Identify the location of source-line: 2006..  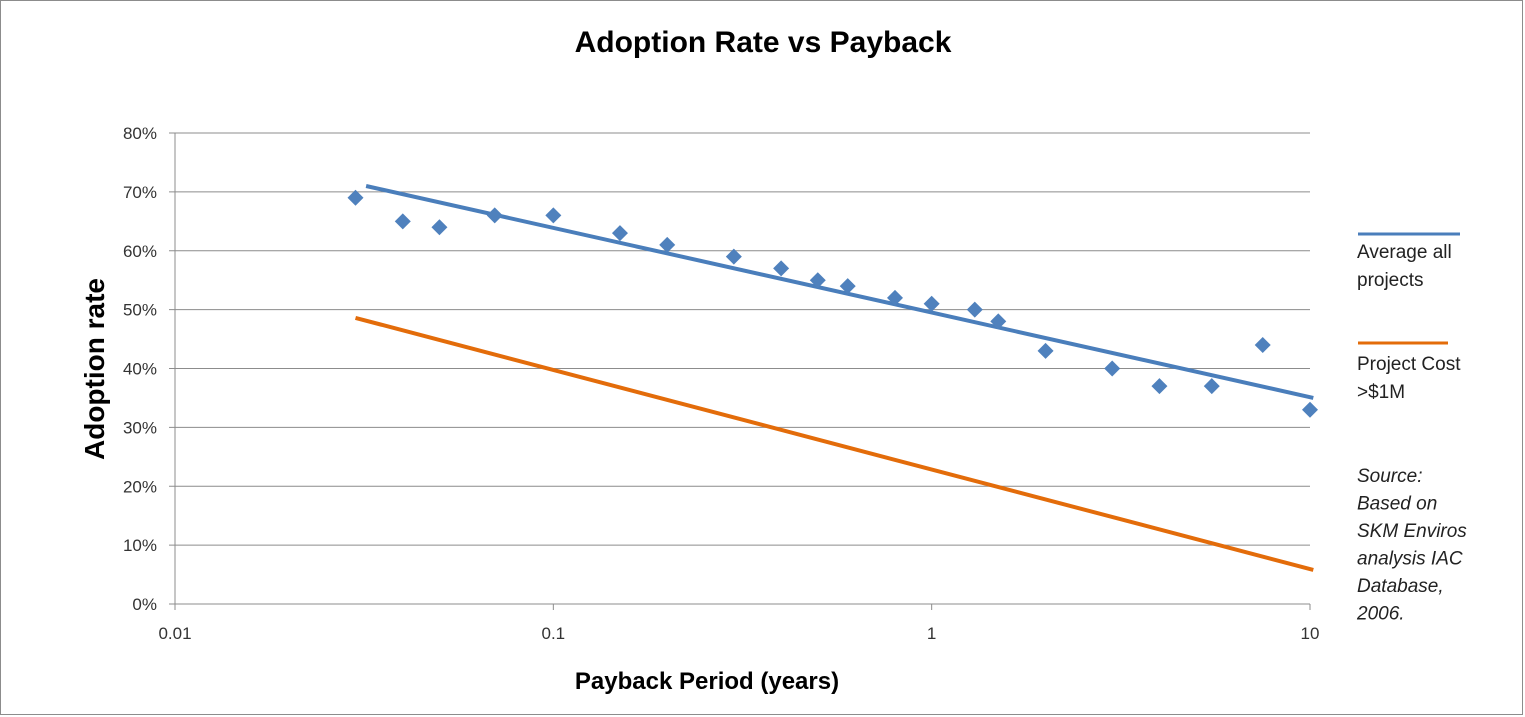
(1380, 614).